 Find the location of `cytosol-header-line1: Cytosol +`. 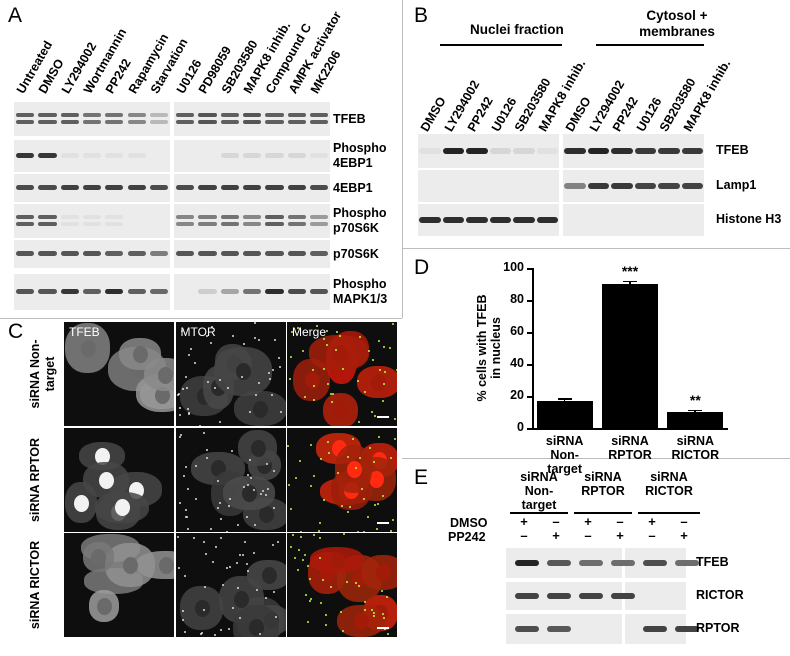

cytosol-header-line1: Cytosol + is located at coordinates (677, 15).